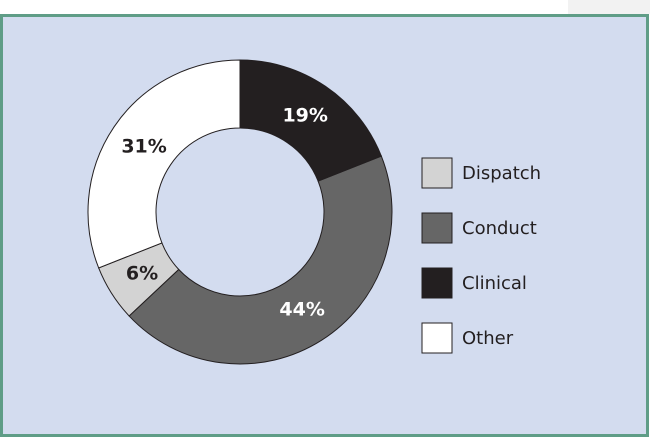 The width and height of the screenshot is (650, 437). What do you see at coordinates (499, 228) in the screenshot?
I see `legend-label: Conduct` at bounding box center [499, 228].